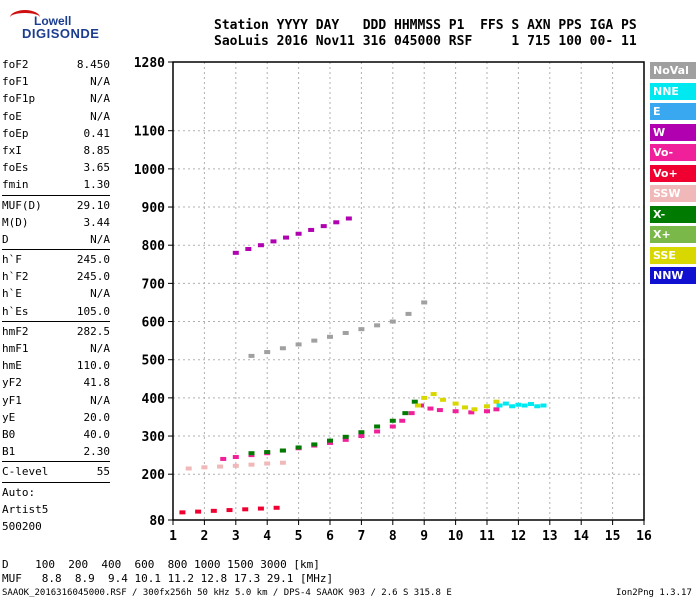  What do you see at coordinates (97, 383) in the screenshot?
I see `param-value: 41.8` at bounding box center [97, 383].